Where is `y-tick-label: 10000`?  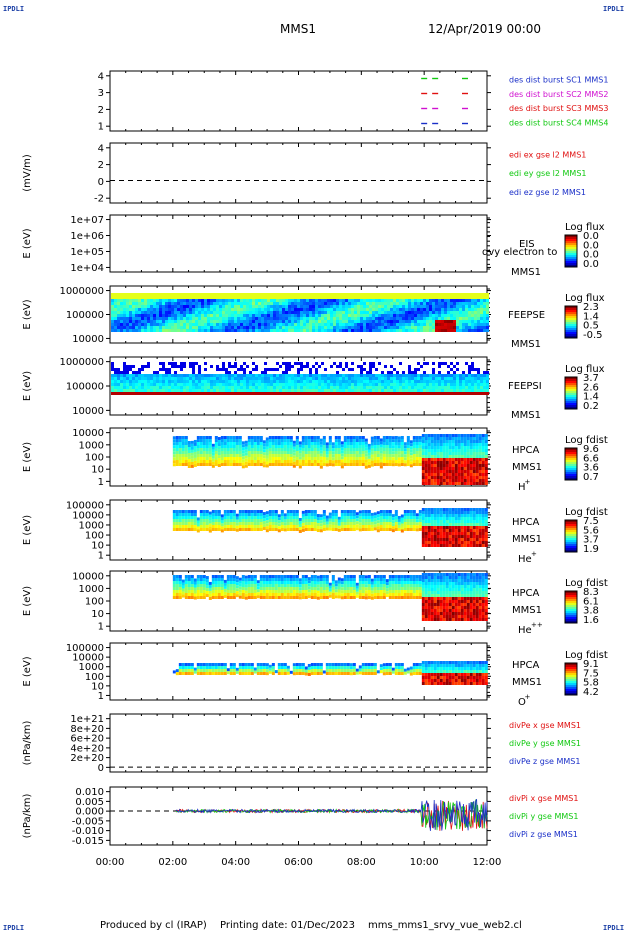
y-tick-label: 10000 is located at coordinates (88, 411).